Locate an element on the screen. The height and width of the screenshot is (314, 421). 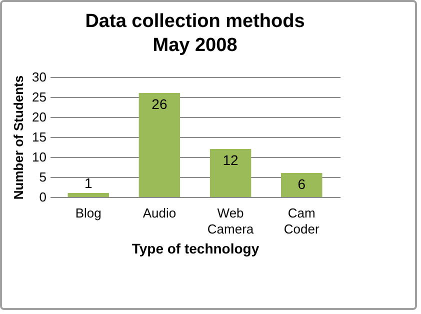
data-label: 1 is located at coordinates (88, 183).